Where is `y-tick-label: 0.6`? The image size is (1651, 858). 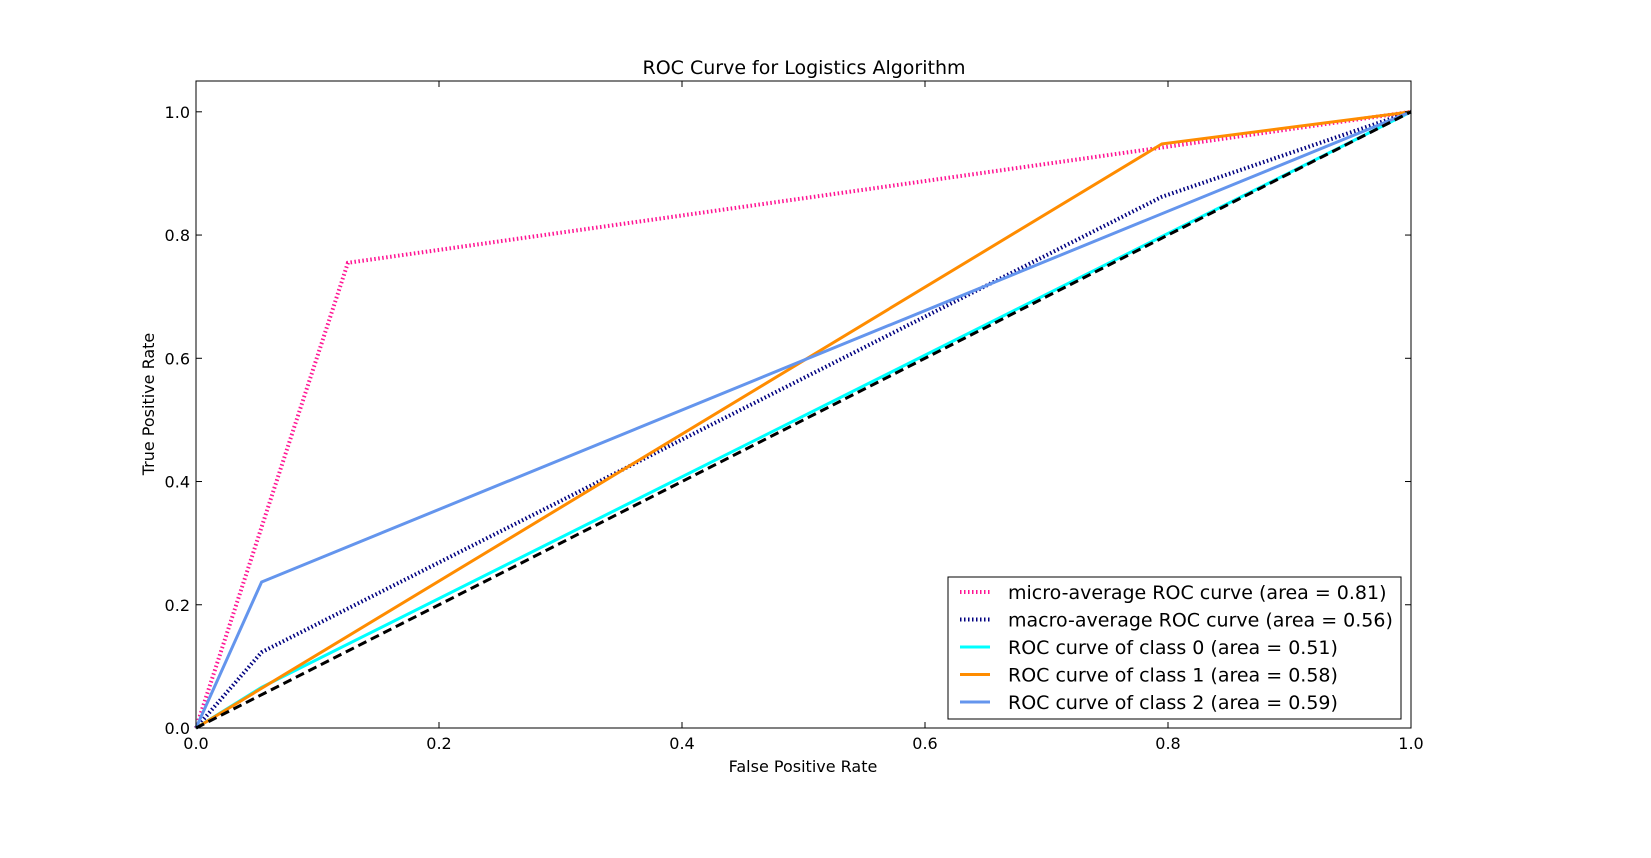 y-tick-label: 0.6 is located at coordinates (177, 358).